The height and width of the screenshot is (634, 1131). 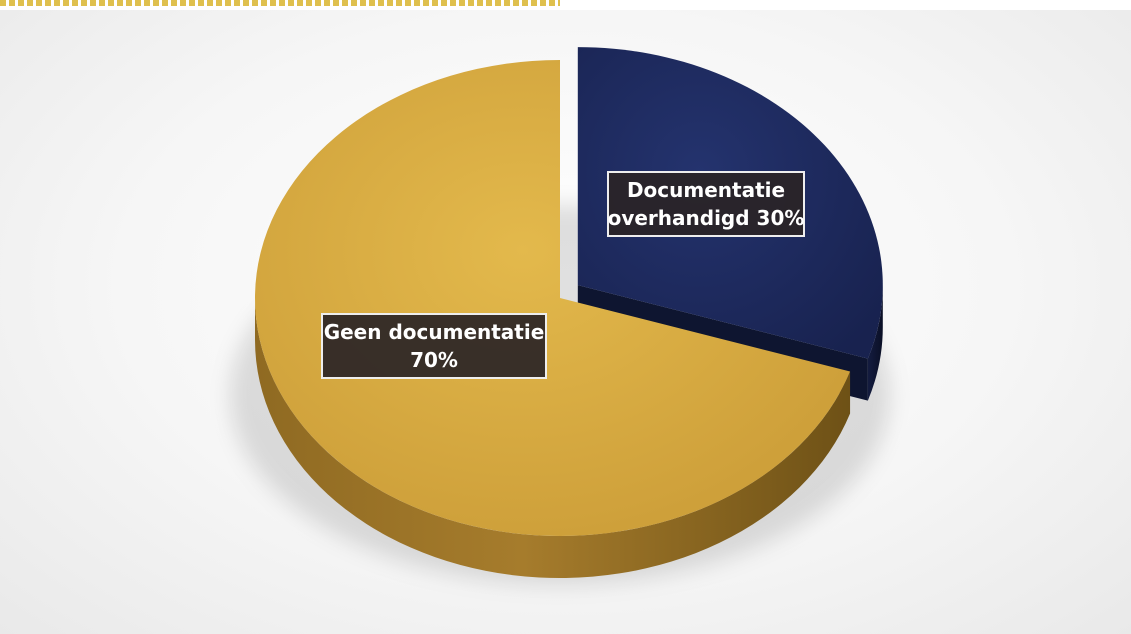 I want to click on pie-label-1: Documentatie overhandigd 30%, so click(x=706, y=204).